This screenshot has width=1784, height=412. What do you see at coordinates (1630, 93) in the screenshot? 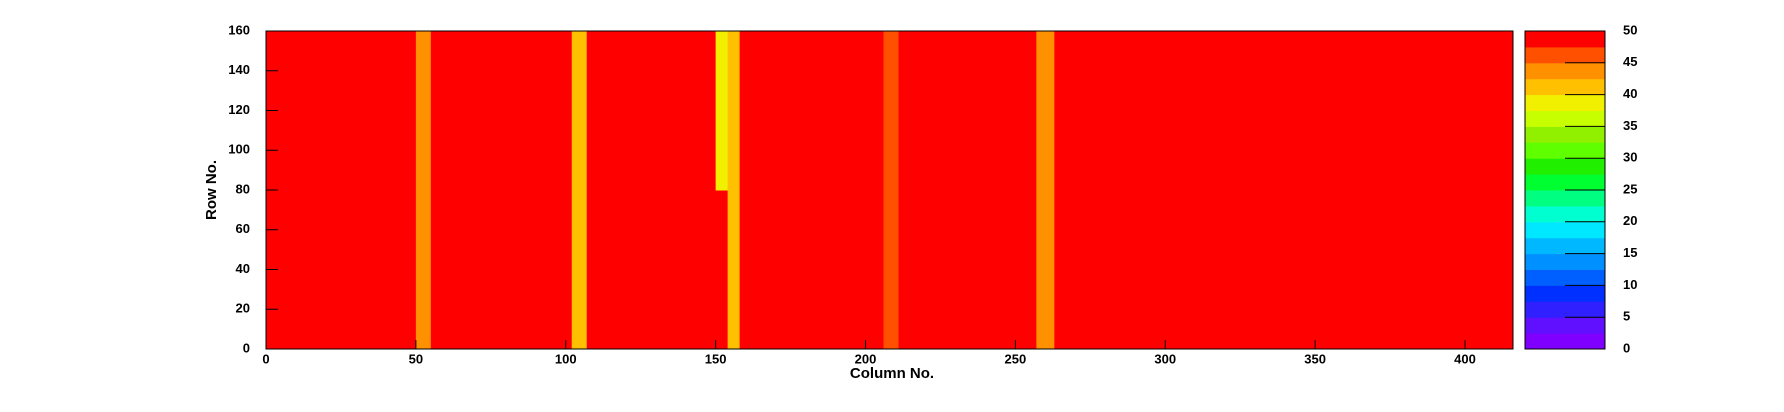
I see `colorbar-tick-label: 40` at bounding box center [1630, 93].